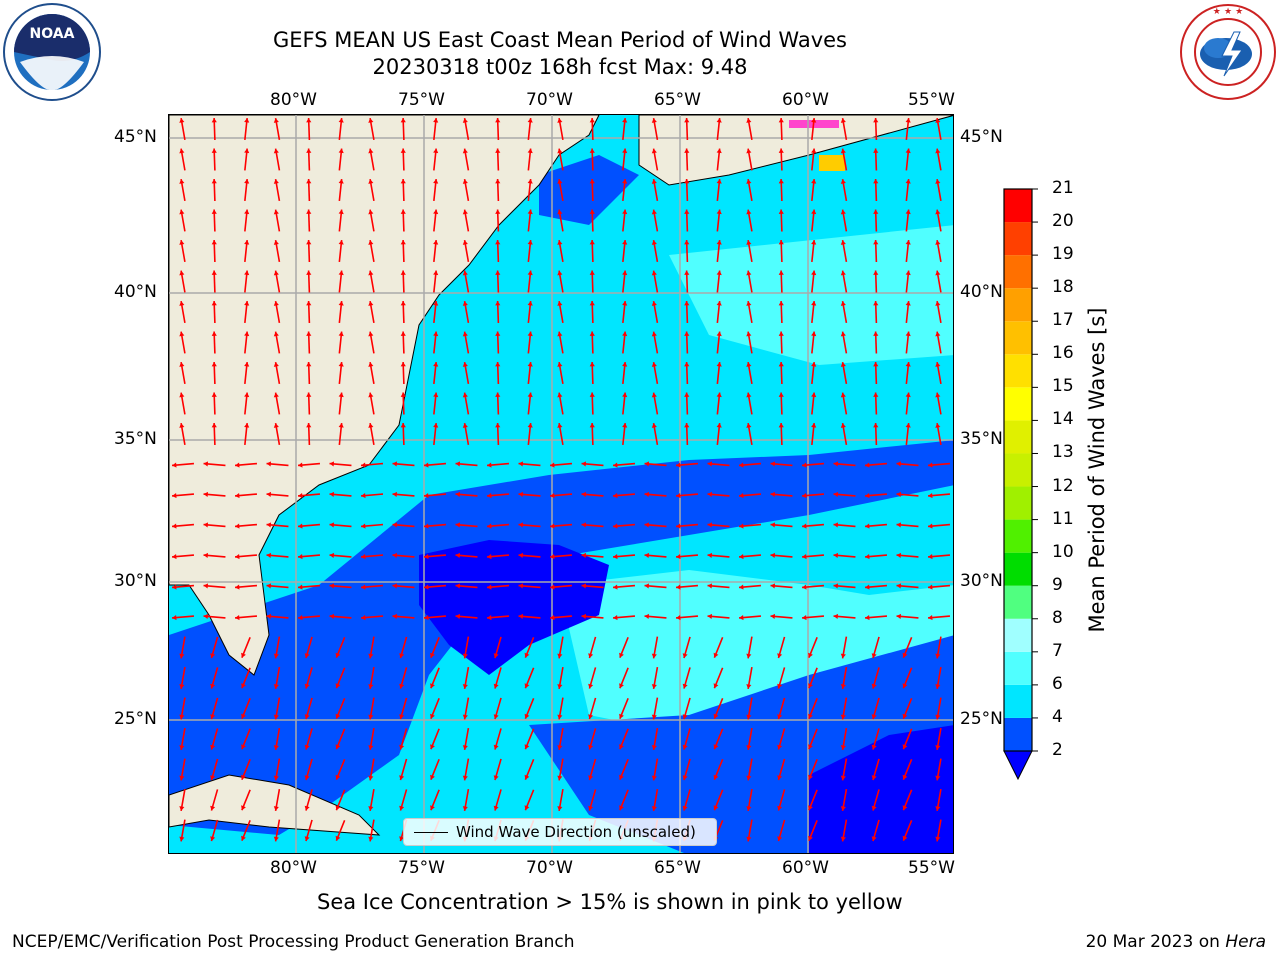 This screenshot has width=1280, height=960. What do you see at coordinates (1057, 716) in the screenshot?
I see `colorbar-tick-label: 4` at bounding box center [1057, 716].